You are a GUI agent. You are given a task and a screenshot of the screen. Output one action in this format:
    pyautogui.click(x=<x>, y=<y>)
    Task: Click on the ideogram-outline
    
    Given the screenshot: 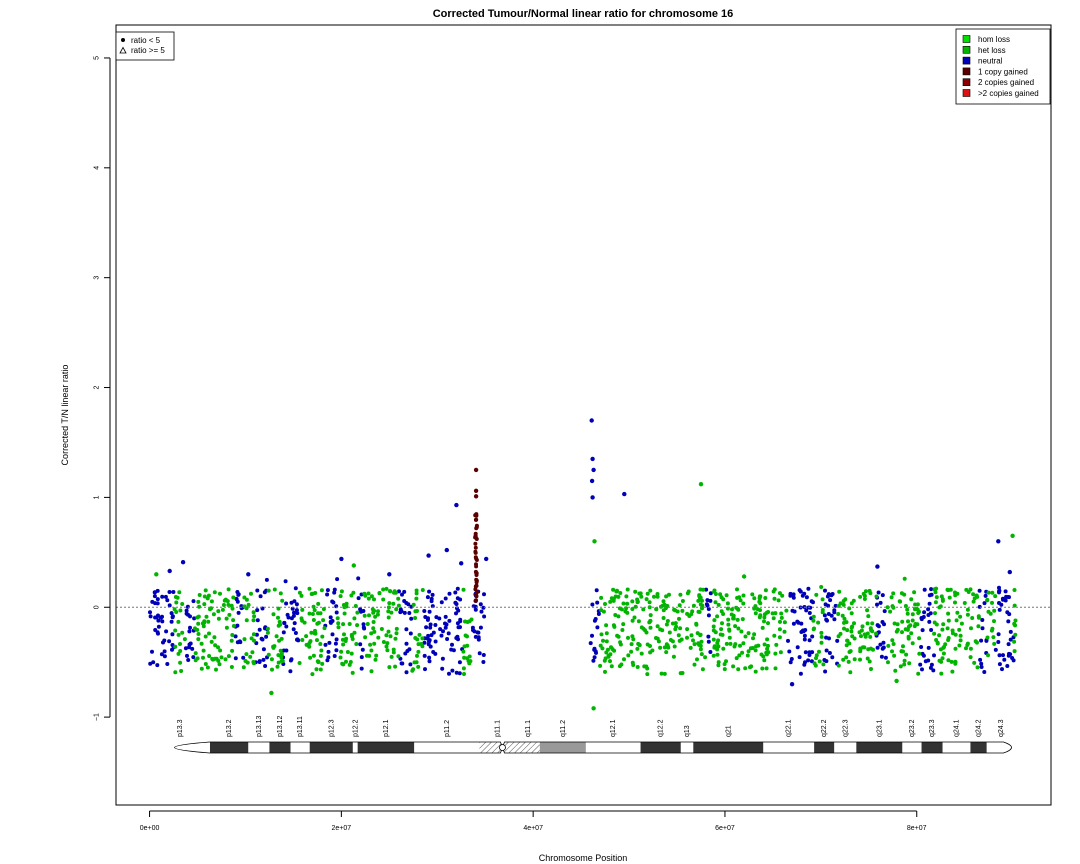 What is the action you would take?
    pyautogui.click(x=593, y=747)
    